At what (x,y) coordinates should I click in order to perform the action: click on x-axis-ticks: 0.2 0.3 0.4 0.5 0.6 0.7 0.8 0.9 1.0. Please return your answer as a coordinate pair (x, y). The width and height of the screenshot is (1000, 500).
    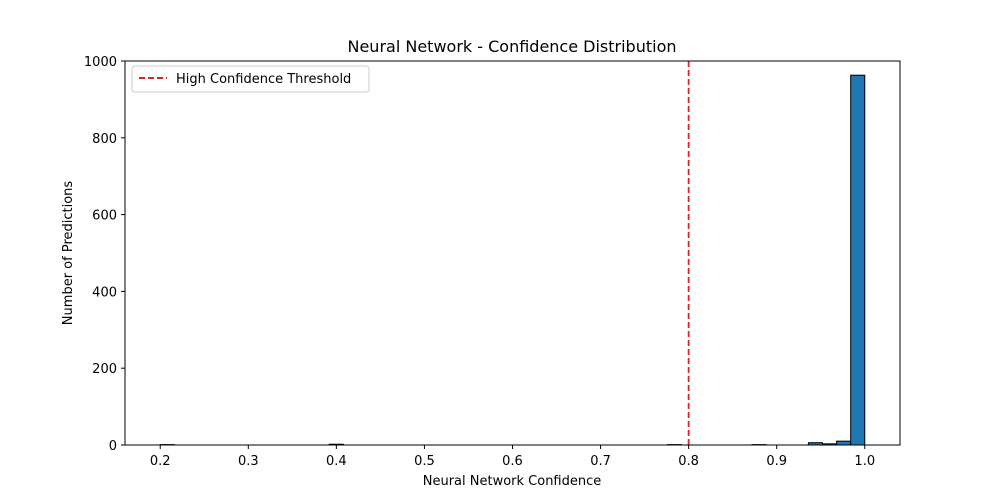
    Looking at the image, I should click on (512, 457).